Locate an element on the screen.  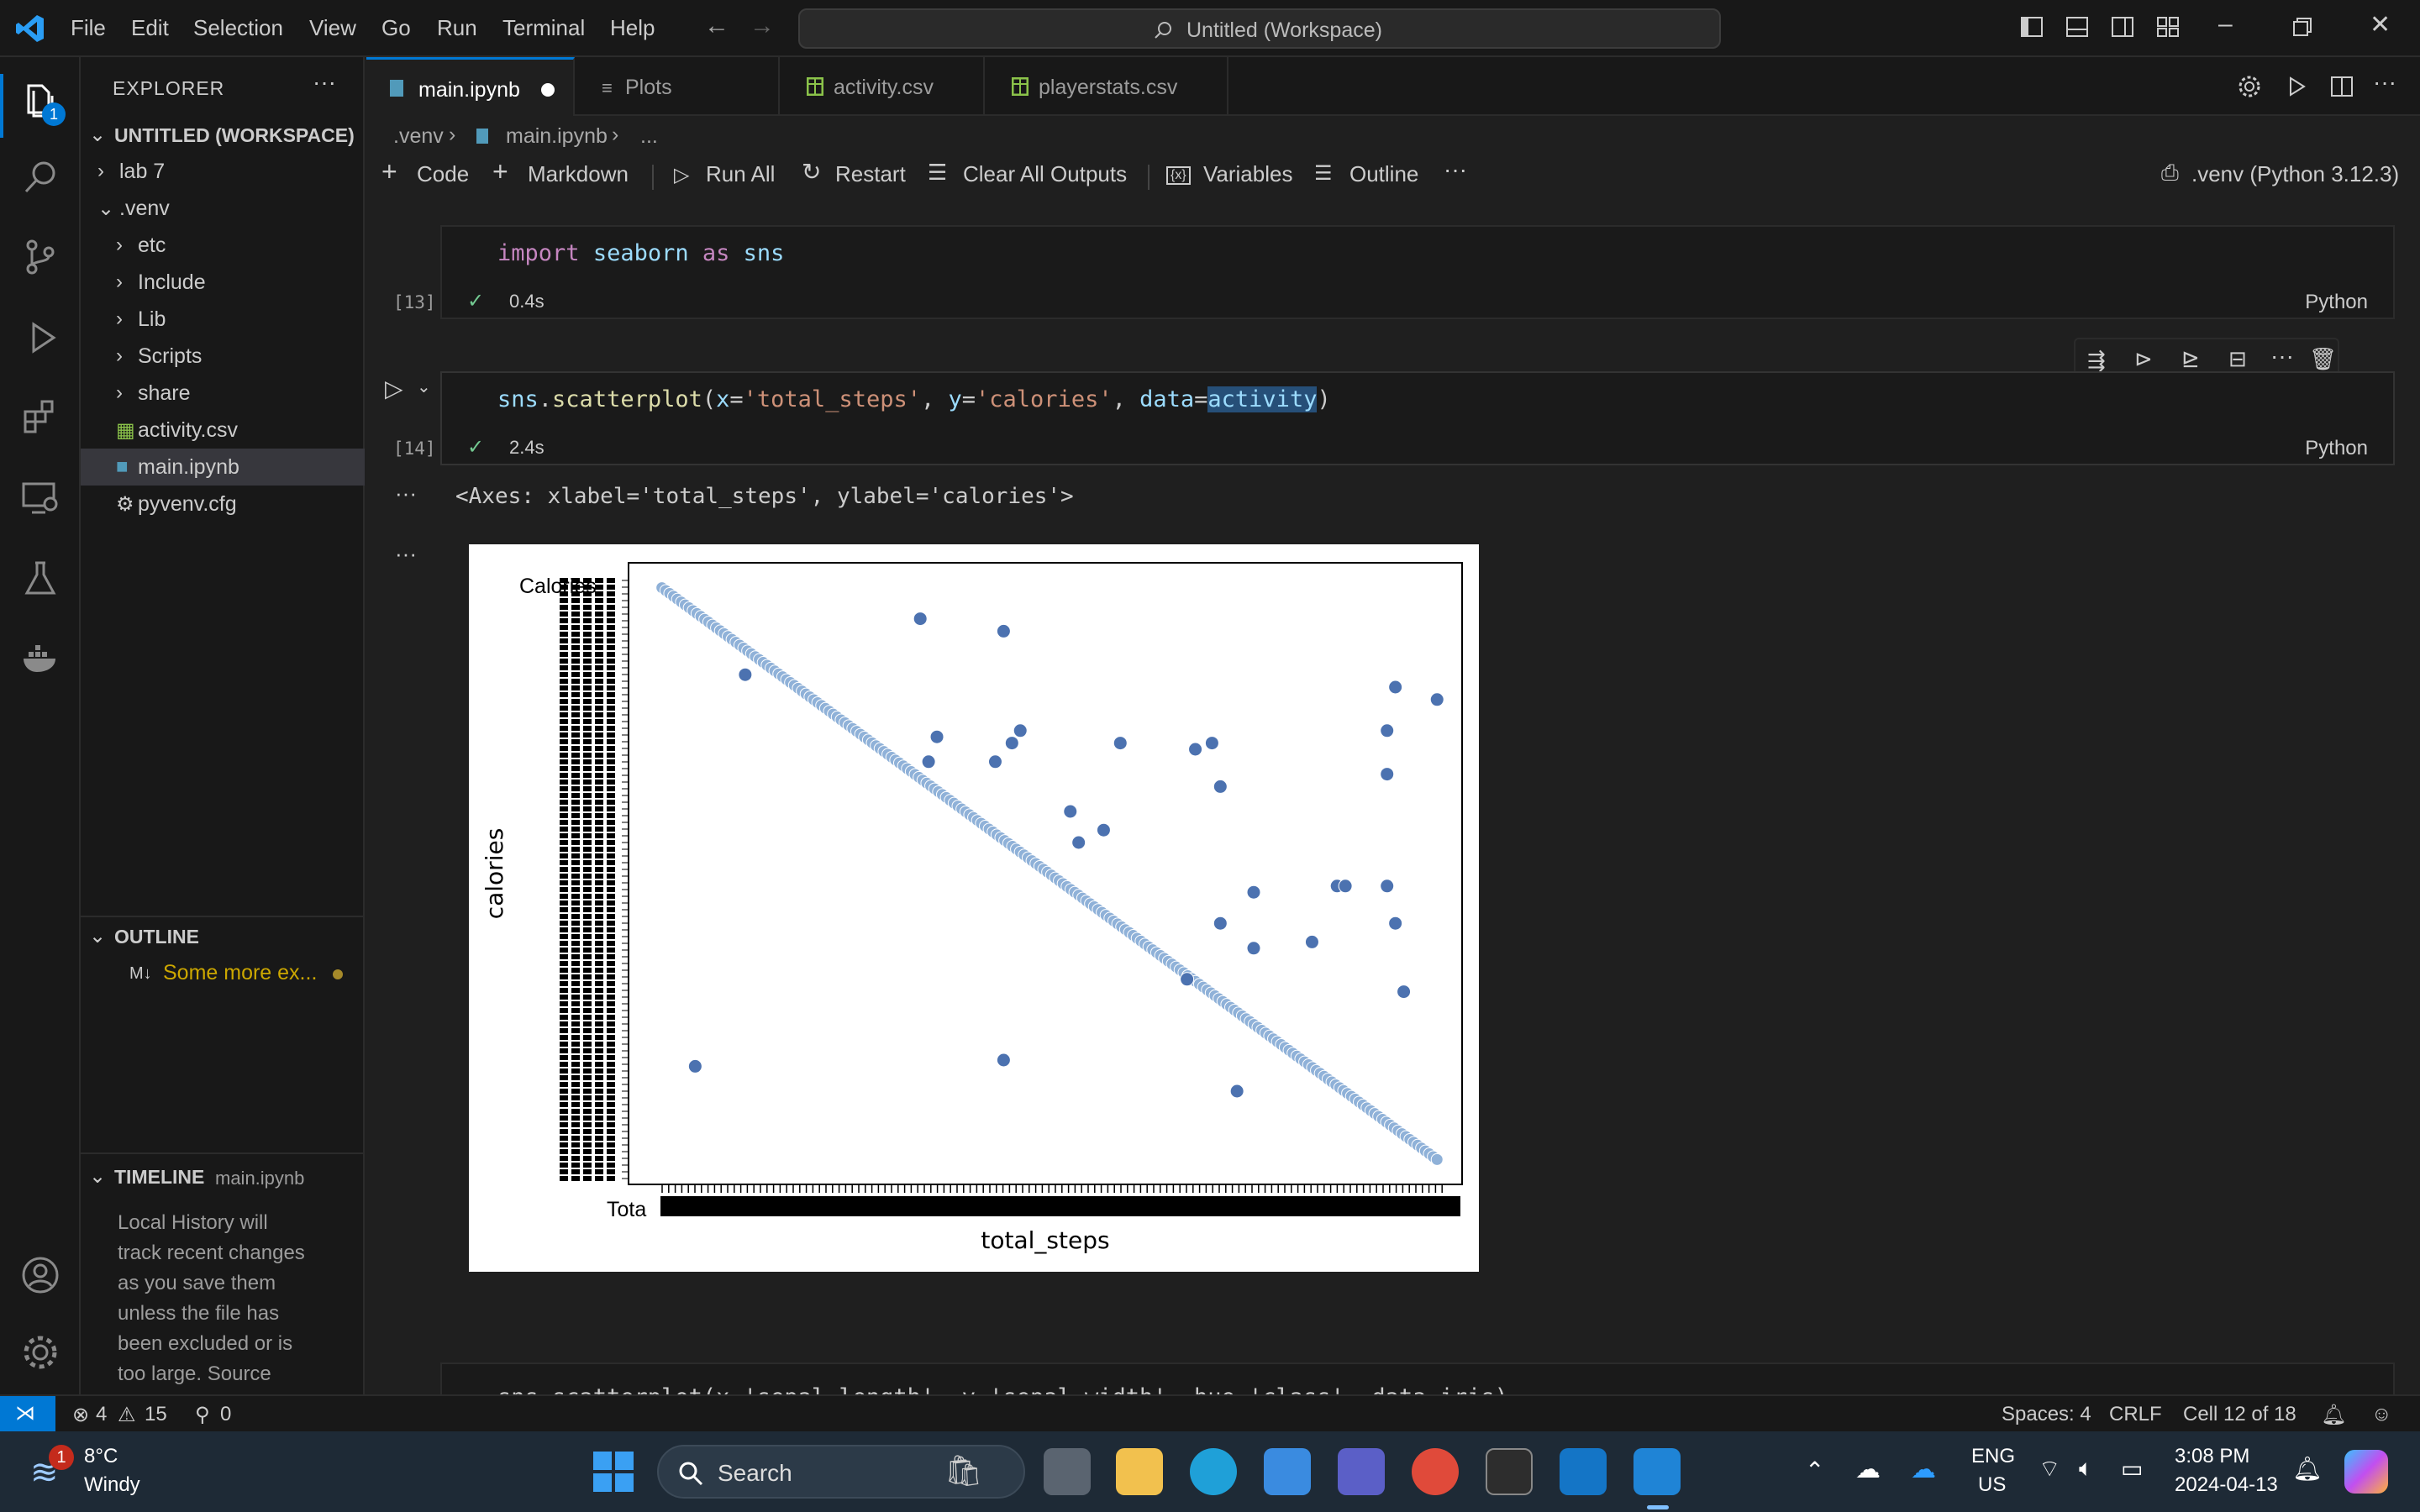
tree-item-activity-csv: ▦ activity.csv is located at coordinates (223, 430).